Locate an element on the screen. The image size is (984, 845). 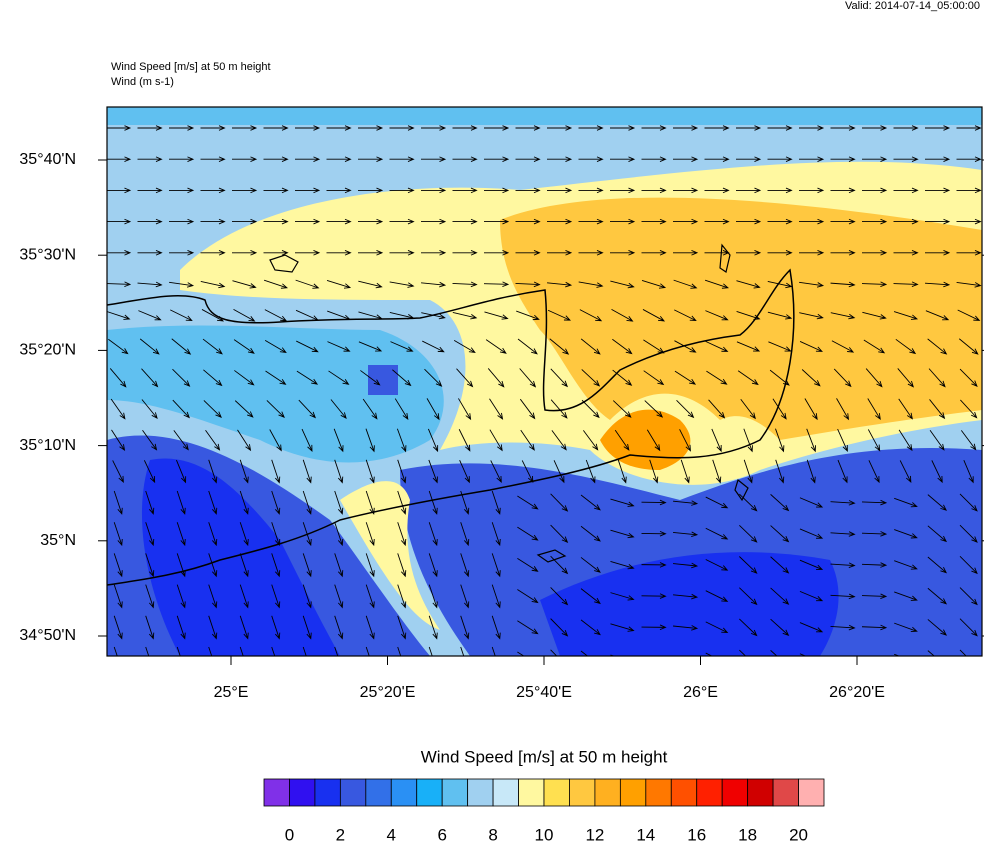
lon-label: 25°40'E is located at coordinates (544, 692).